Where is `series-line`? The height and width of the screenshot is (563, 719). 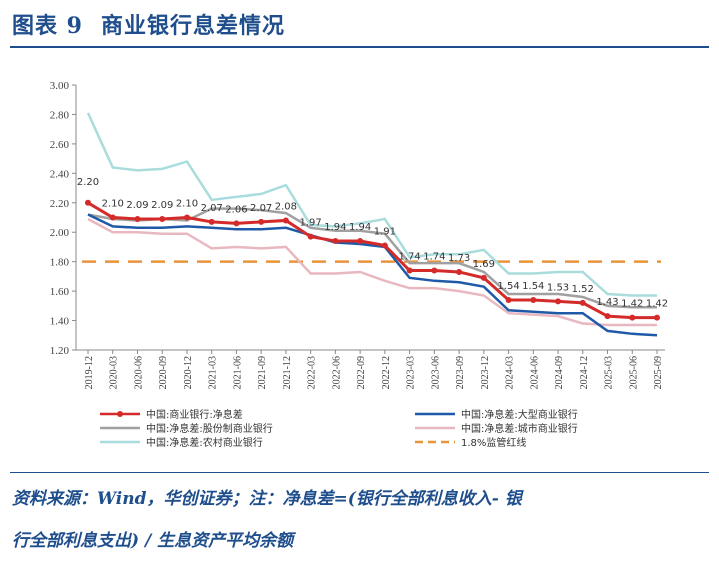
series-line is located at coordinates (372, 258).